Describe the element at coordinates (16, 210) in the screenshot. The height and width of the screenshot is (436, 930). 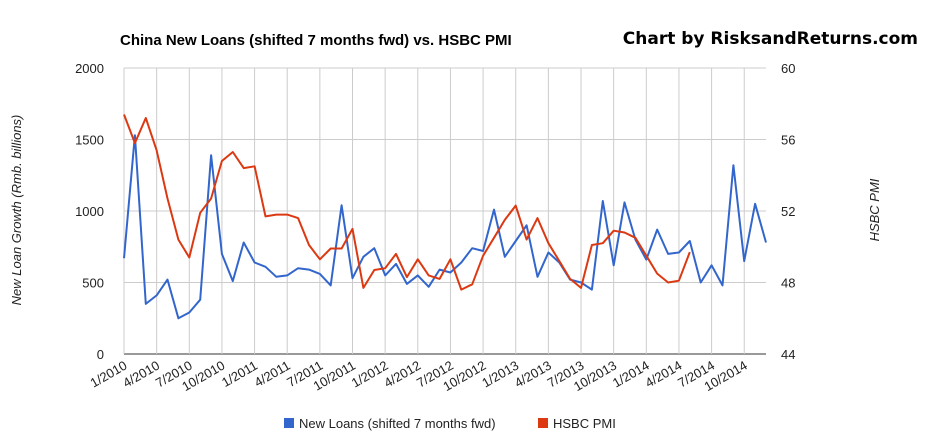
I see `y-axis-label: New Loan Growth (Rmb. billions)` at that location.